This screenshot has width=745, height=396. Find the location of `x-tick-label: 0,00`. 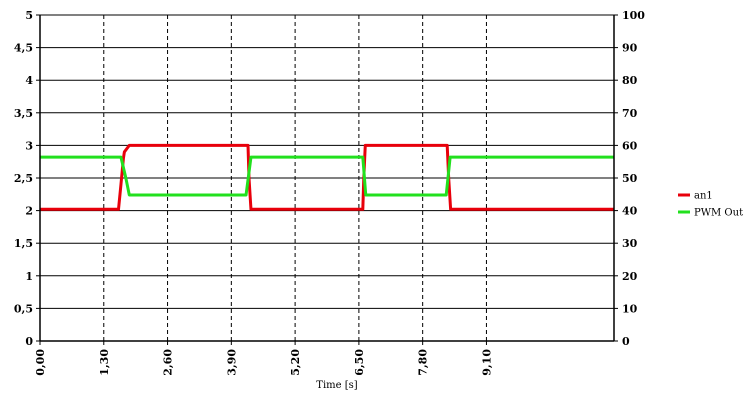

x-tick-label: 0,00 is located at coordinates (40, 362).